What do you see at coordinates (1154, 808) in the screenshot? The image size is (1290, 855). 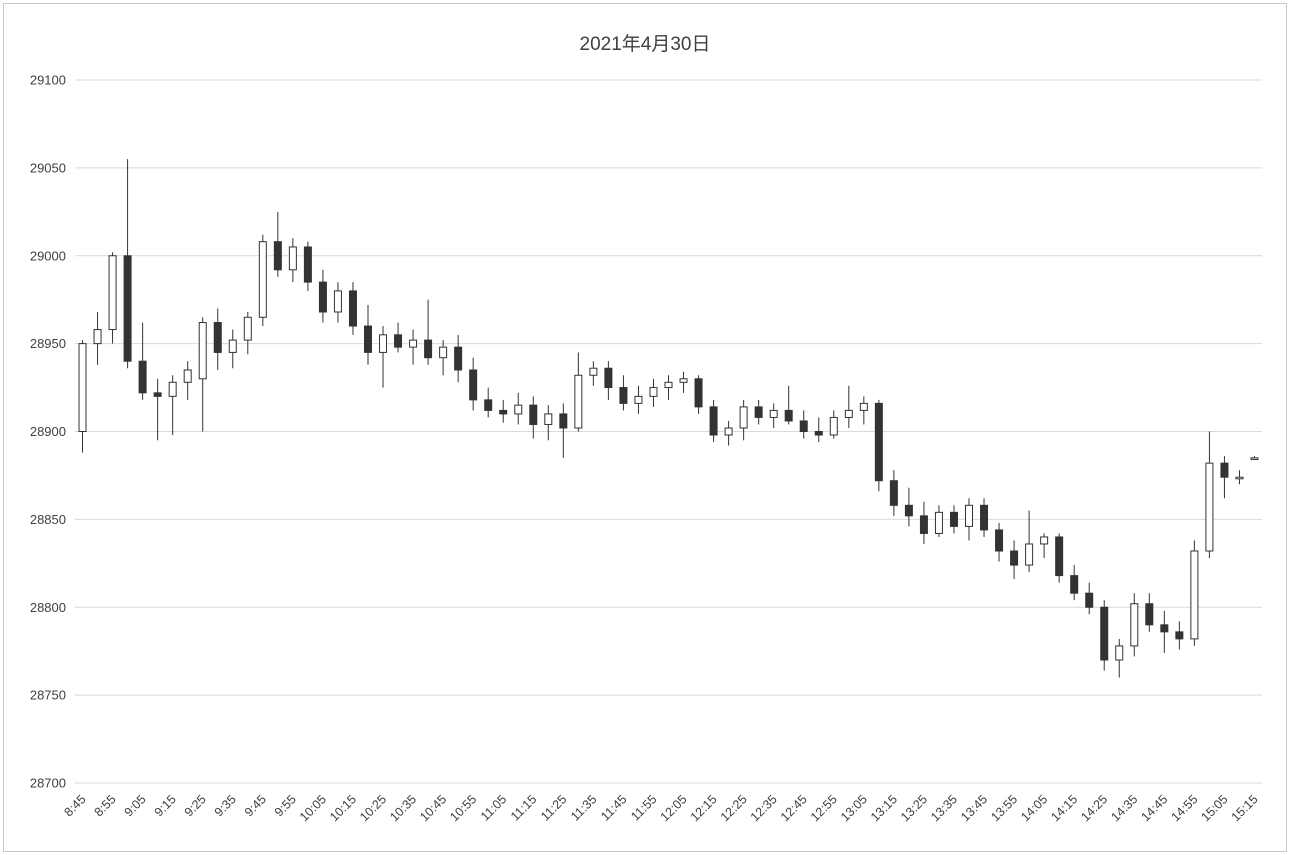 I see `x-tick-label: 14:45` at bounding box center [1154, 808].